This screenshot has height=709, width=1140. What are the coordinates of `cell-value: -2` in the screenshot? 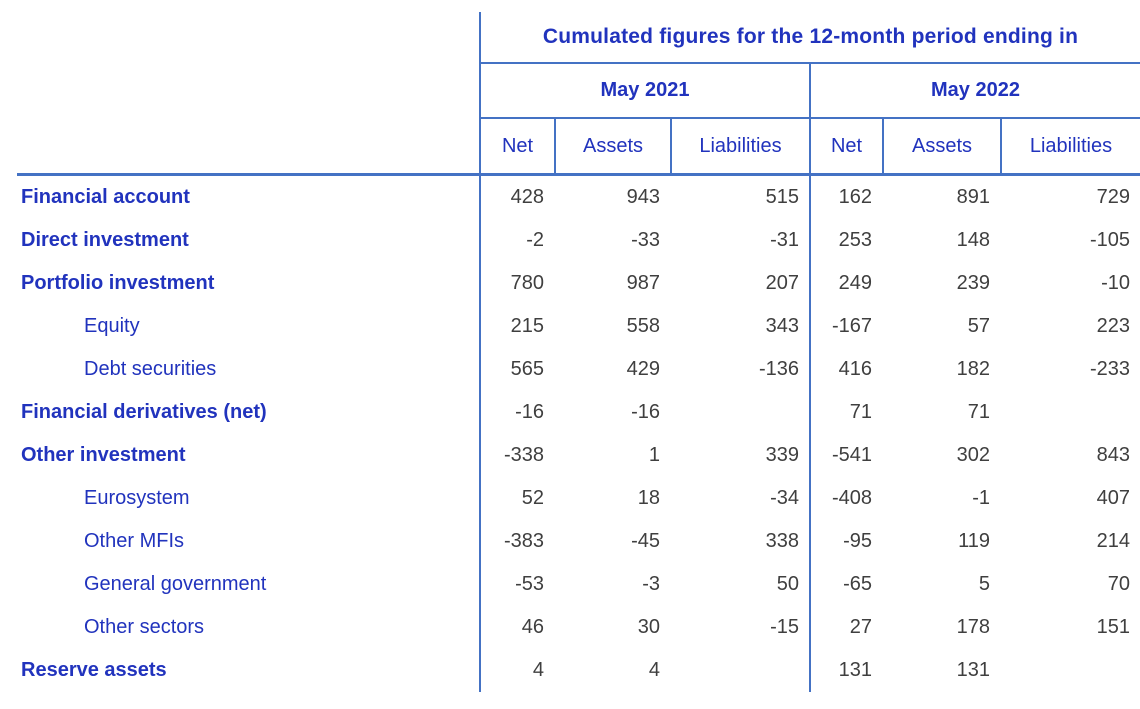 It's located at (516, 240).